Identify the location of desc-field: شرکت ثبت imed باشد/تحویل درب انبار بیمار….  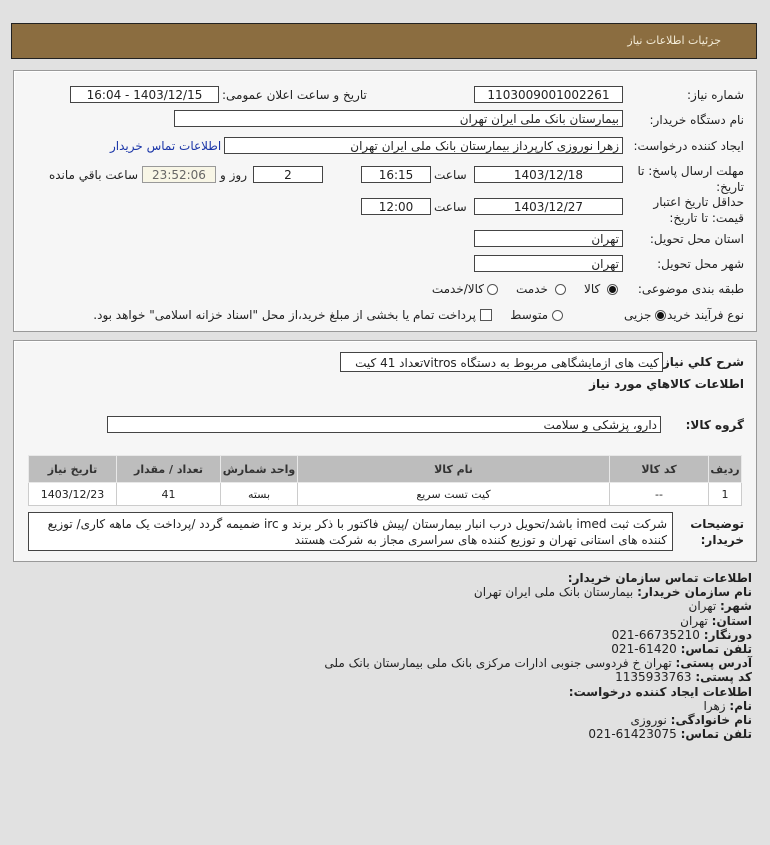
(350, 531).